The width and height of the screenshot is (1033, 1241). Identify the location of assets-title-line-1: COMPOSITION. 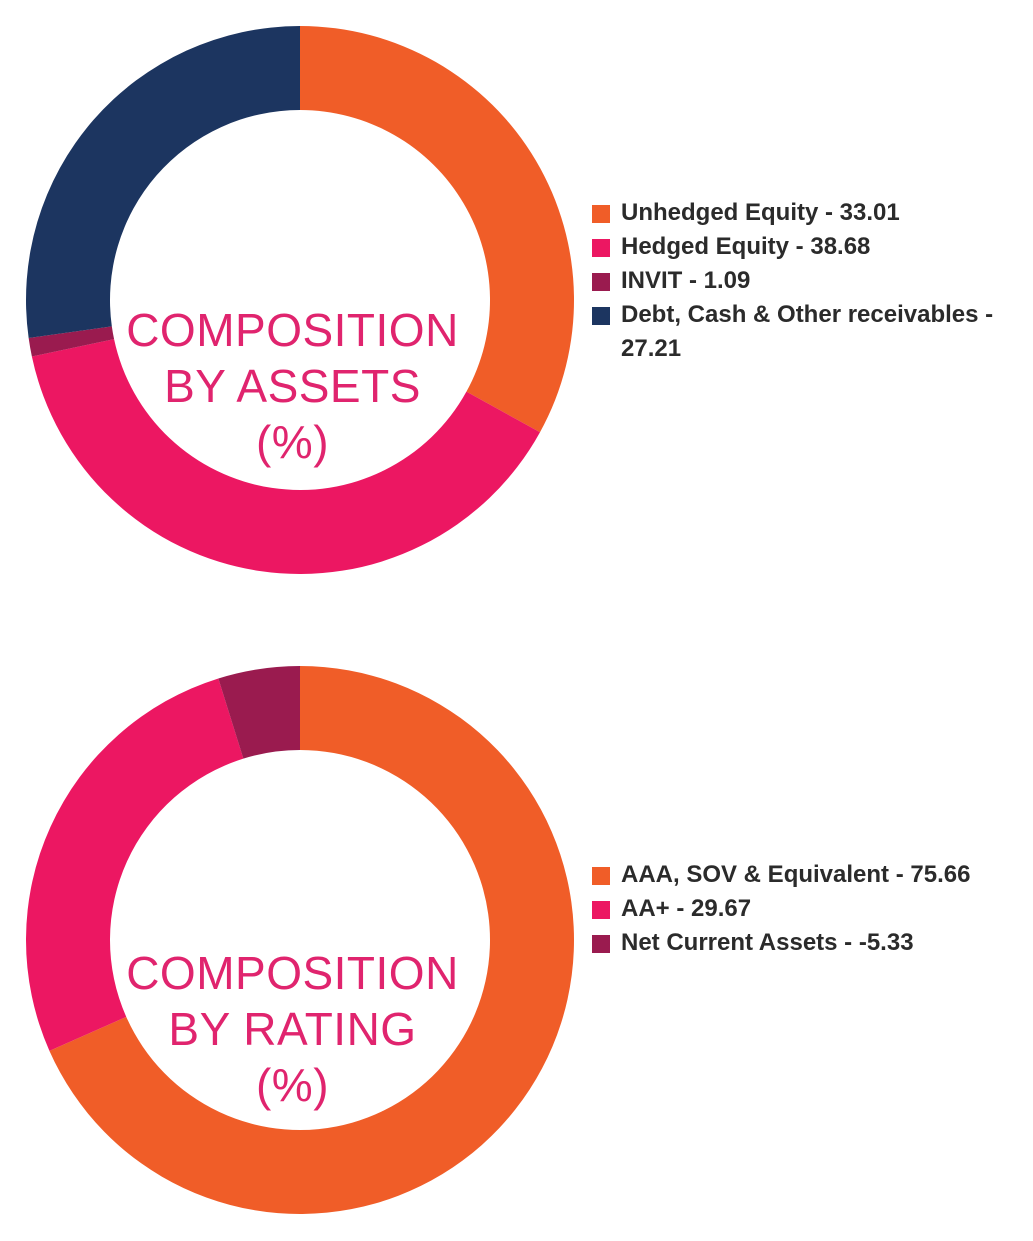
(292, 330).